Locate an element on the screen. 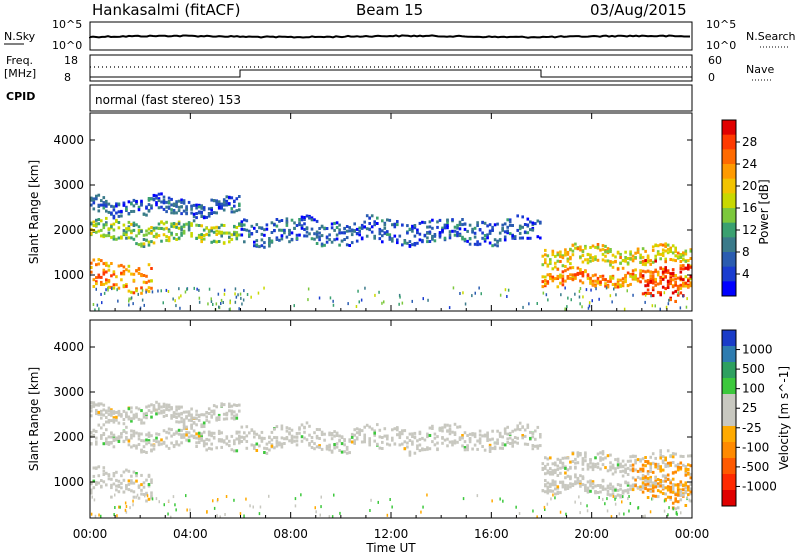 The width and height of the screenshot is (800, 554). colorbar-tick-label: 4 is located at coordinates (746, 274).